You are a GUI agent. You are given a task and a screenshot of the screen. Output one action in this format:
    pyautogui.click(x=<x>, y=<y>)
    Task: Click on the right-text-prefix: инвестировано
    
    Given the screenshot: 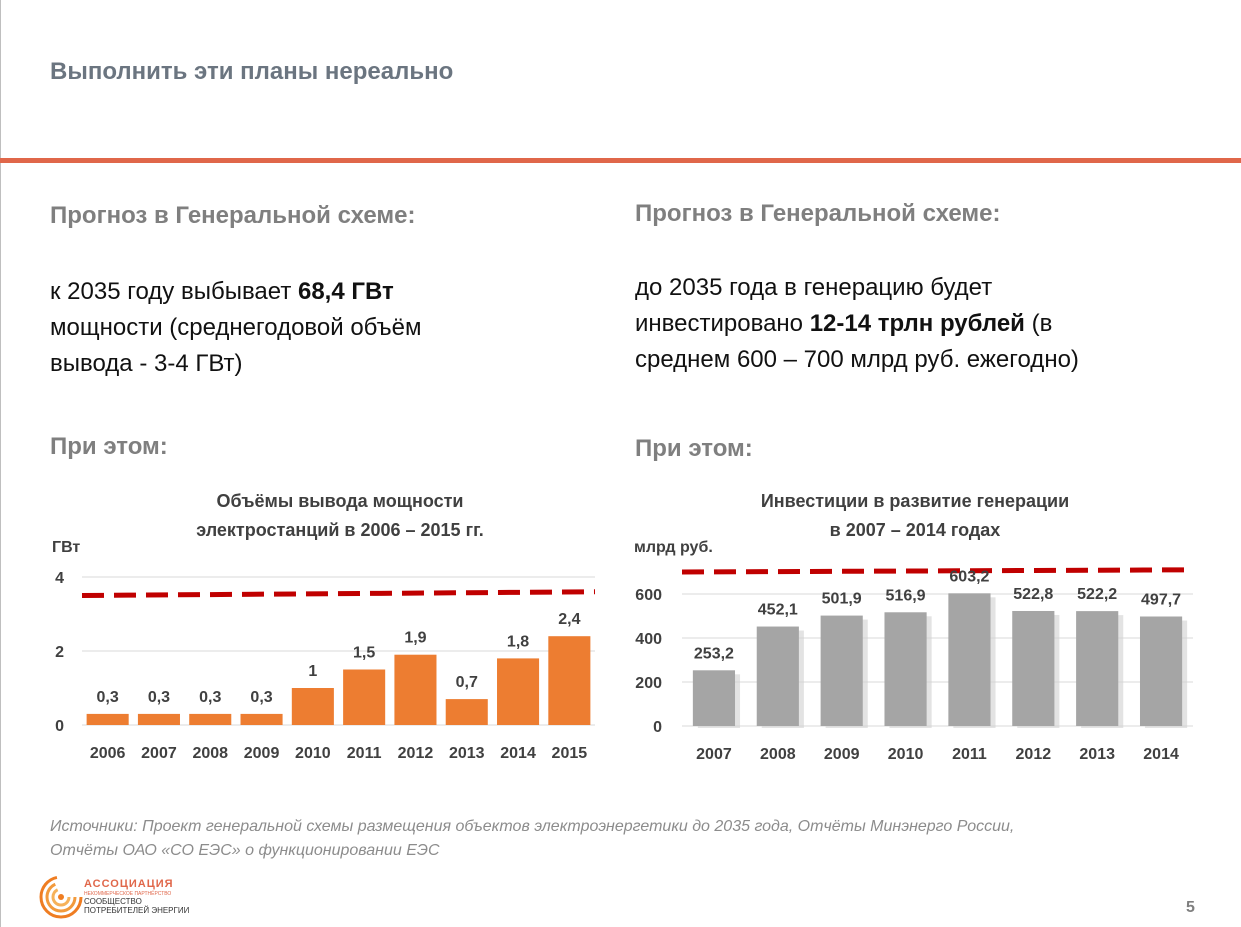 What is the action you would take?
    pyautogui.click(x=722, y=323)
    